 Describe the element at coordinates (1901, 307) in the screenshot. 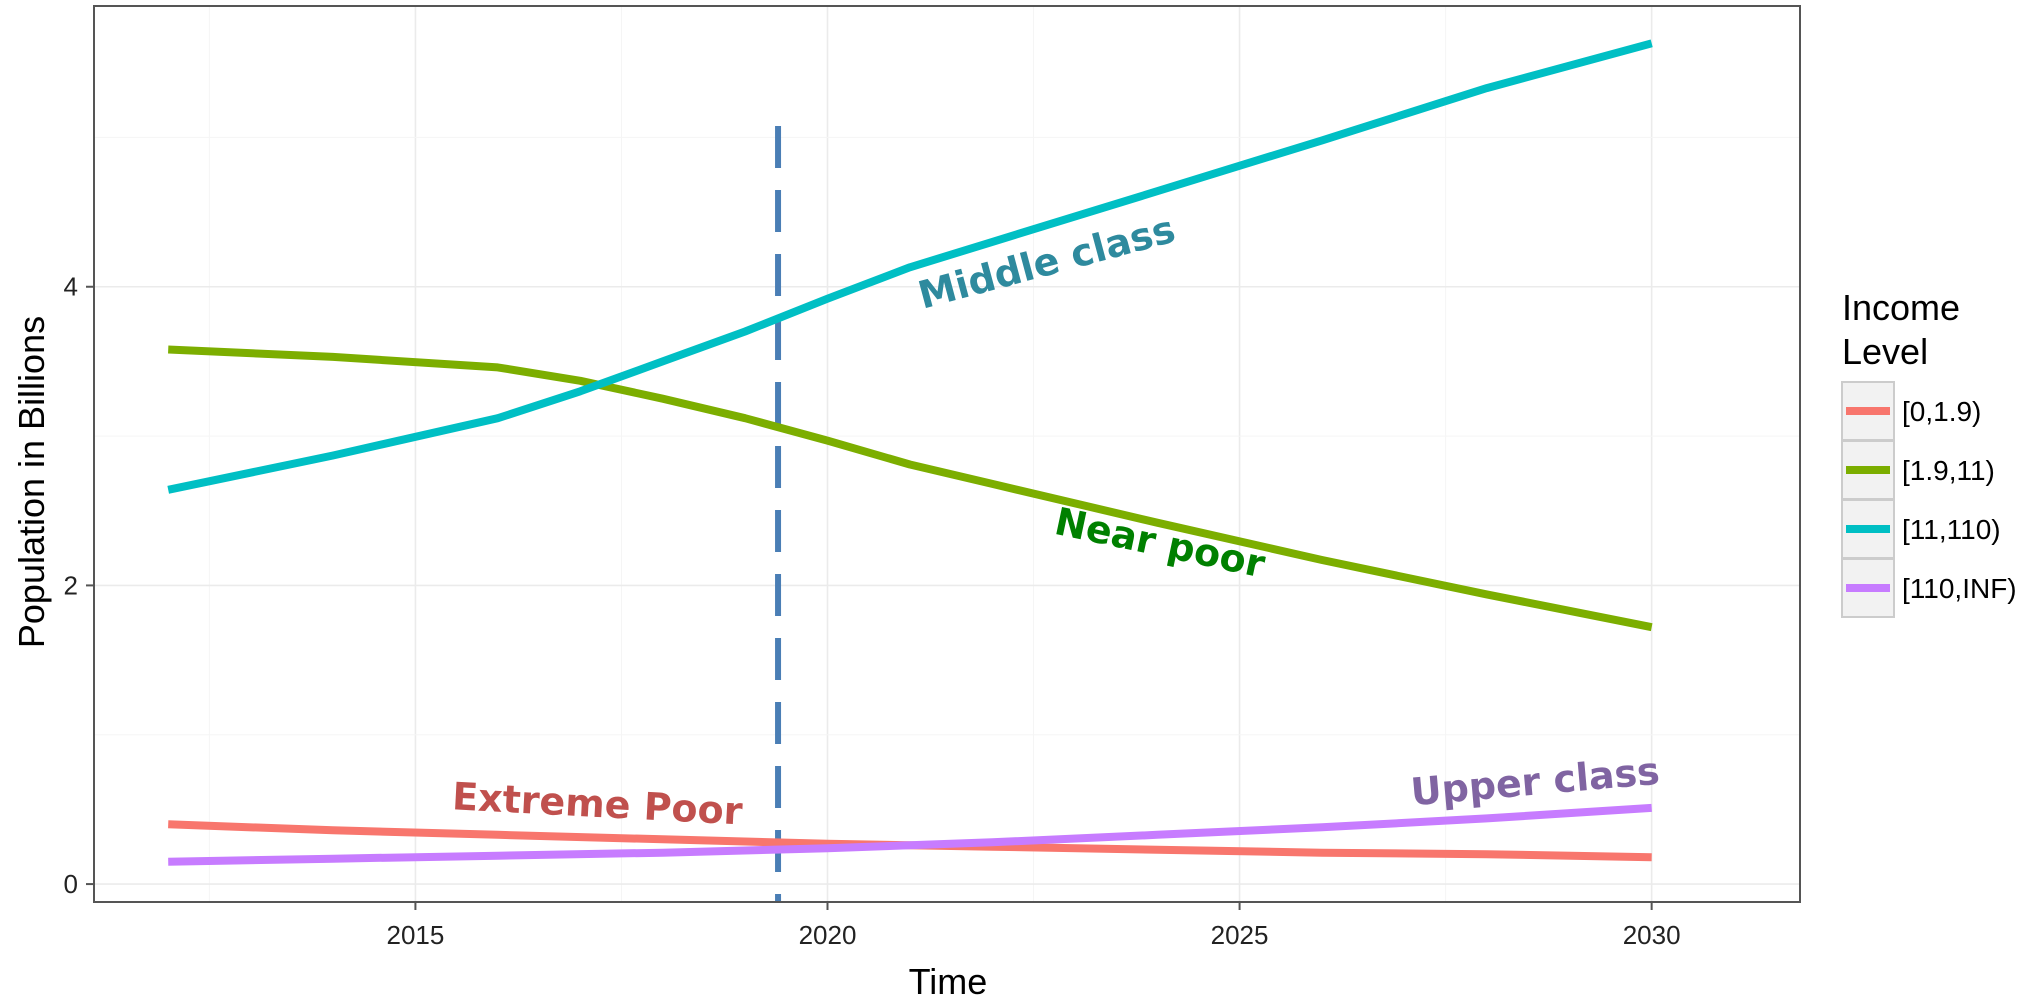

I see `legend-title-line-1: Income` at that location.